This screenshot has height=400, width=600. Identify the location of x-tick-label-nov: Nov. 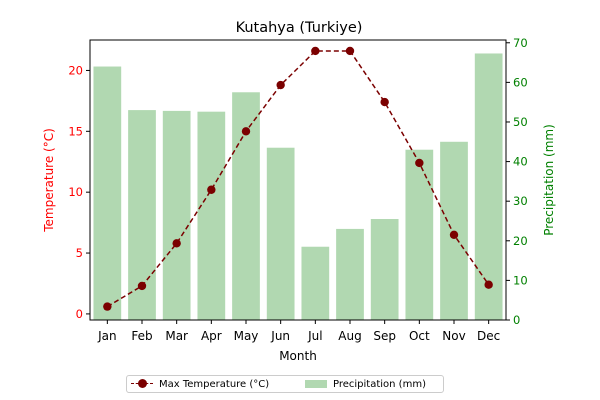
(453, 336).